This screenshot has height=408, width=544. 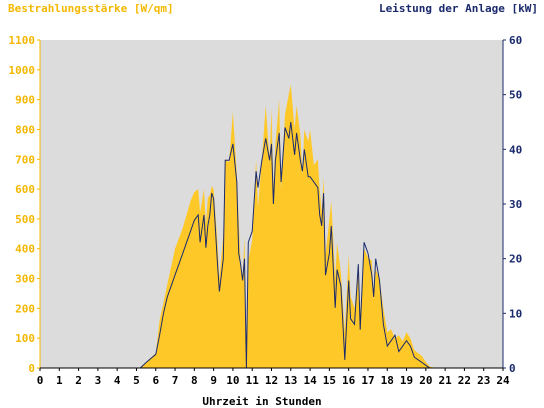 What do you see at coordinates (512, 368) in the screenshot?
I see `right-y-tick-label: 0` at bounding box center [512, 368].